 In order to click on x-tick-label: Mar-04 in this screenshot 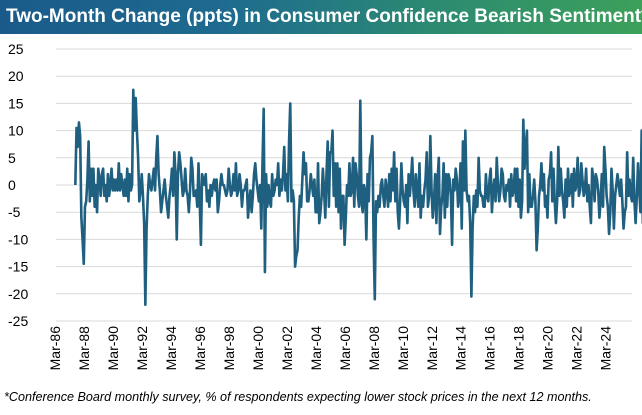, I will do `click(316, 348)`.